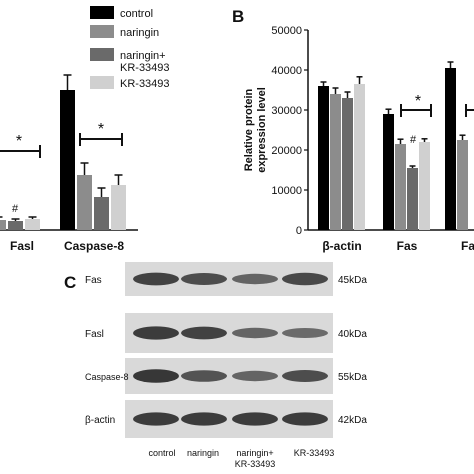 This screenshot has width=474, height=474. Describe the element at coordinates (15, 209) in the screenshot. I see `panel-a-hash-mark: #` at that location.